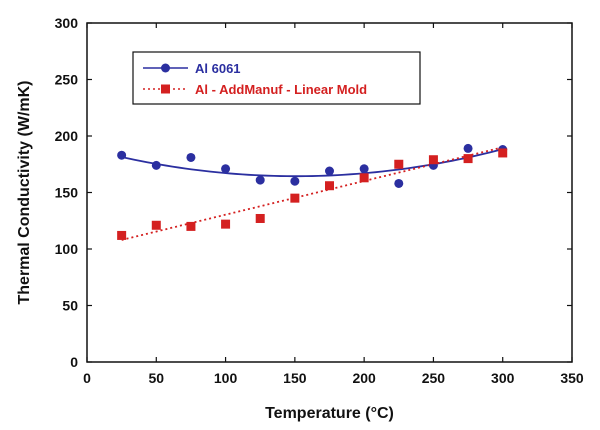 The width and height of the screenshot is (600, 430). What do you see at coordinates (67, 249) in the screenshot?
I see `y-tick-label: 100` at bounding box center [67, 249].